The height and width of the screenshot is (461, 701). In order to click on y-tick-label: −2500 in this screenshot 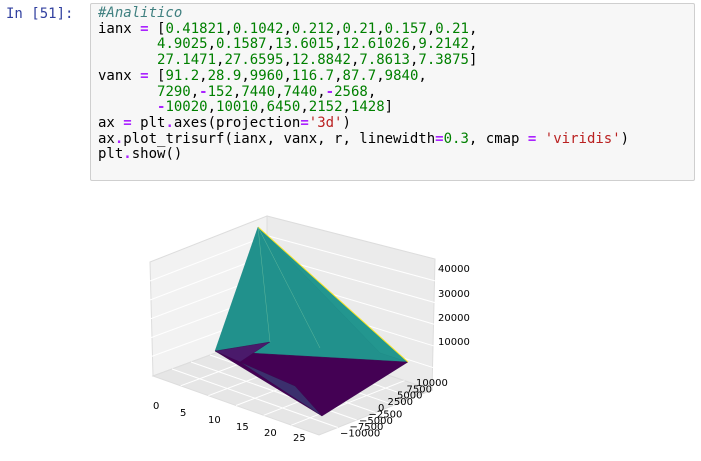, I will do `click(386, 415)`.